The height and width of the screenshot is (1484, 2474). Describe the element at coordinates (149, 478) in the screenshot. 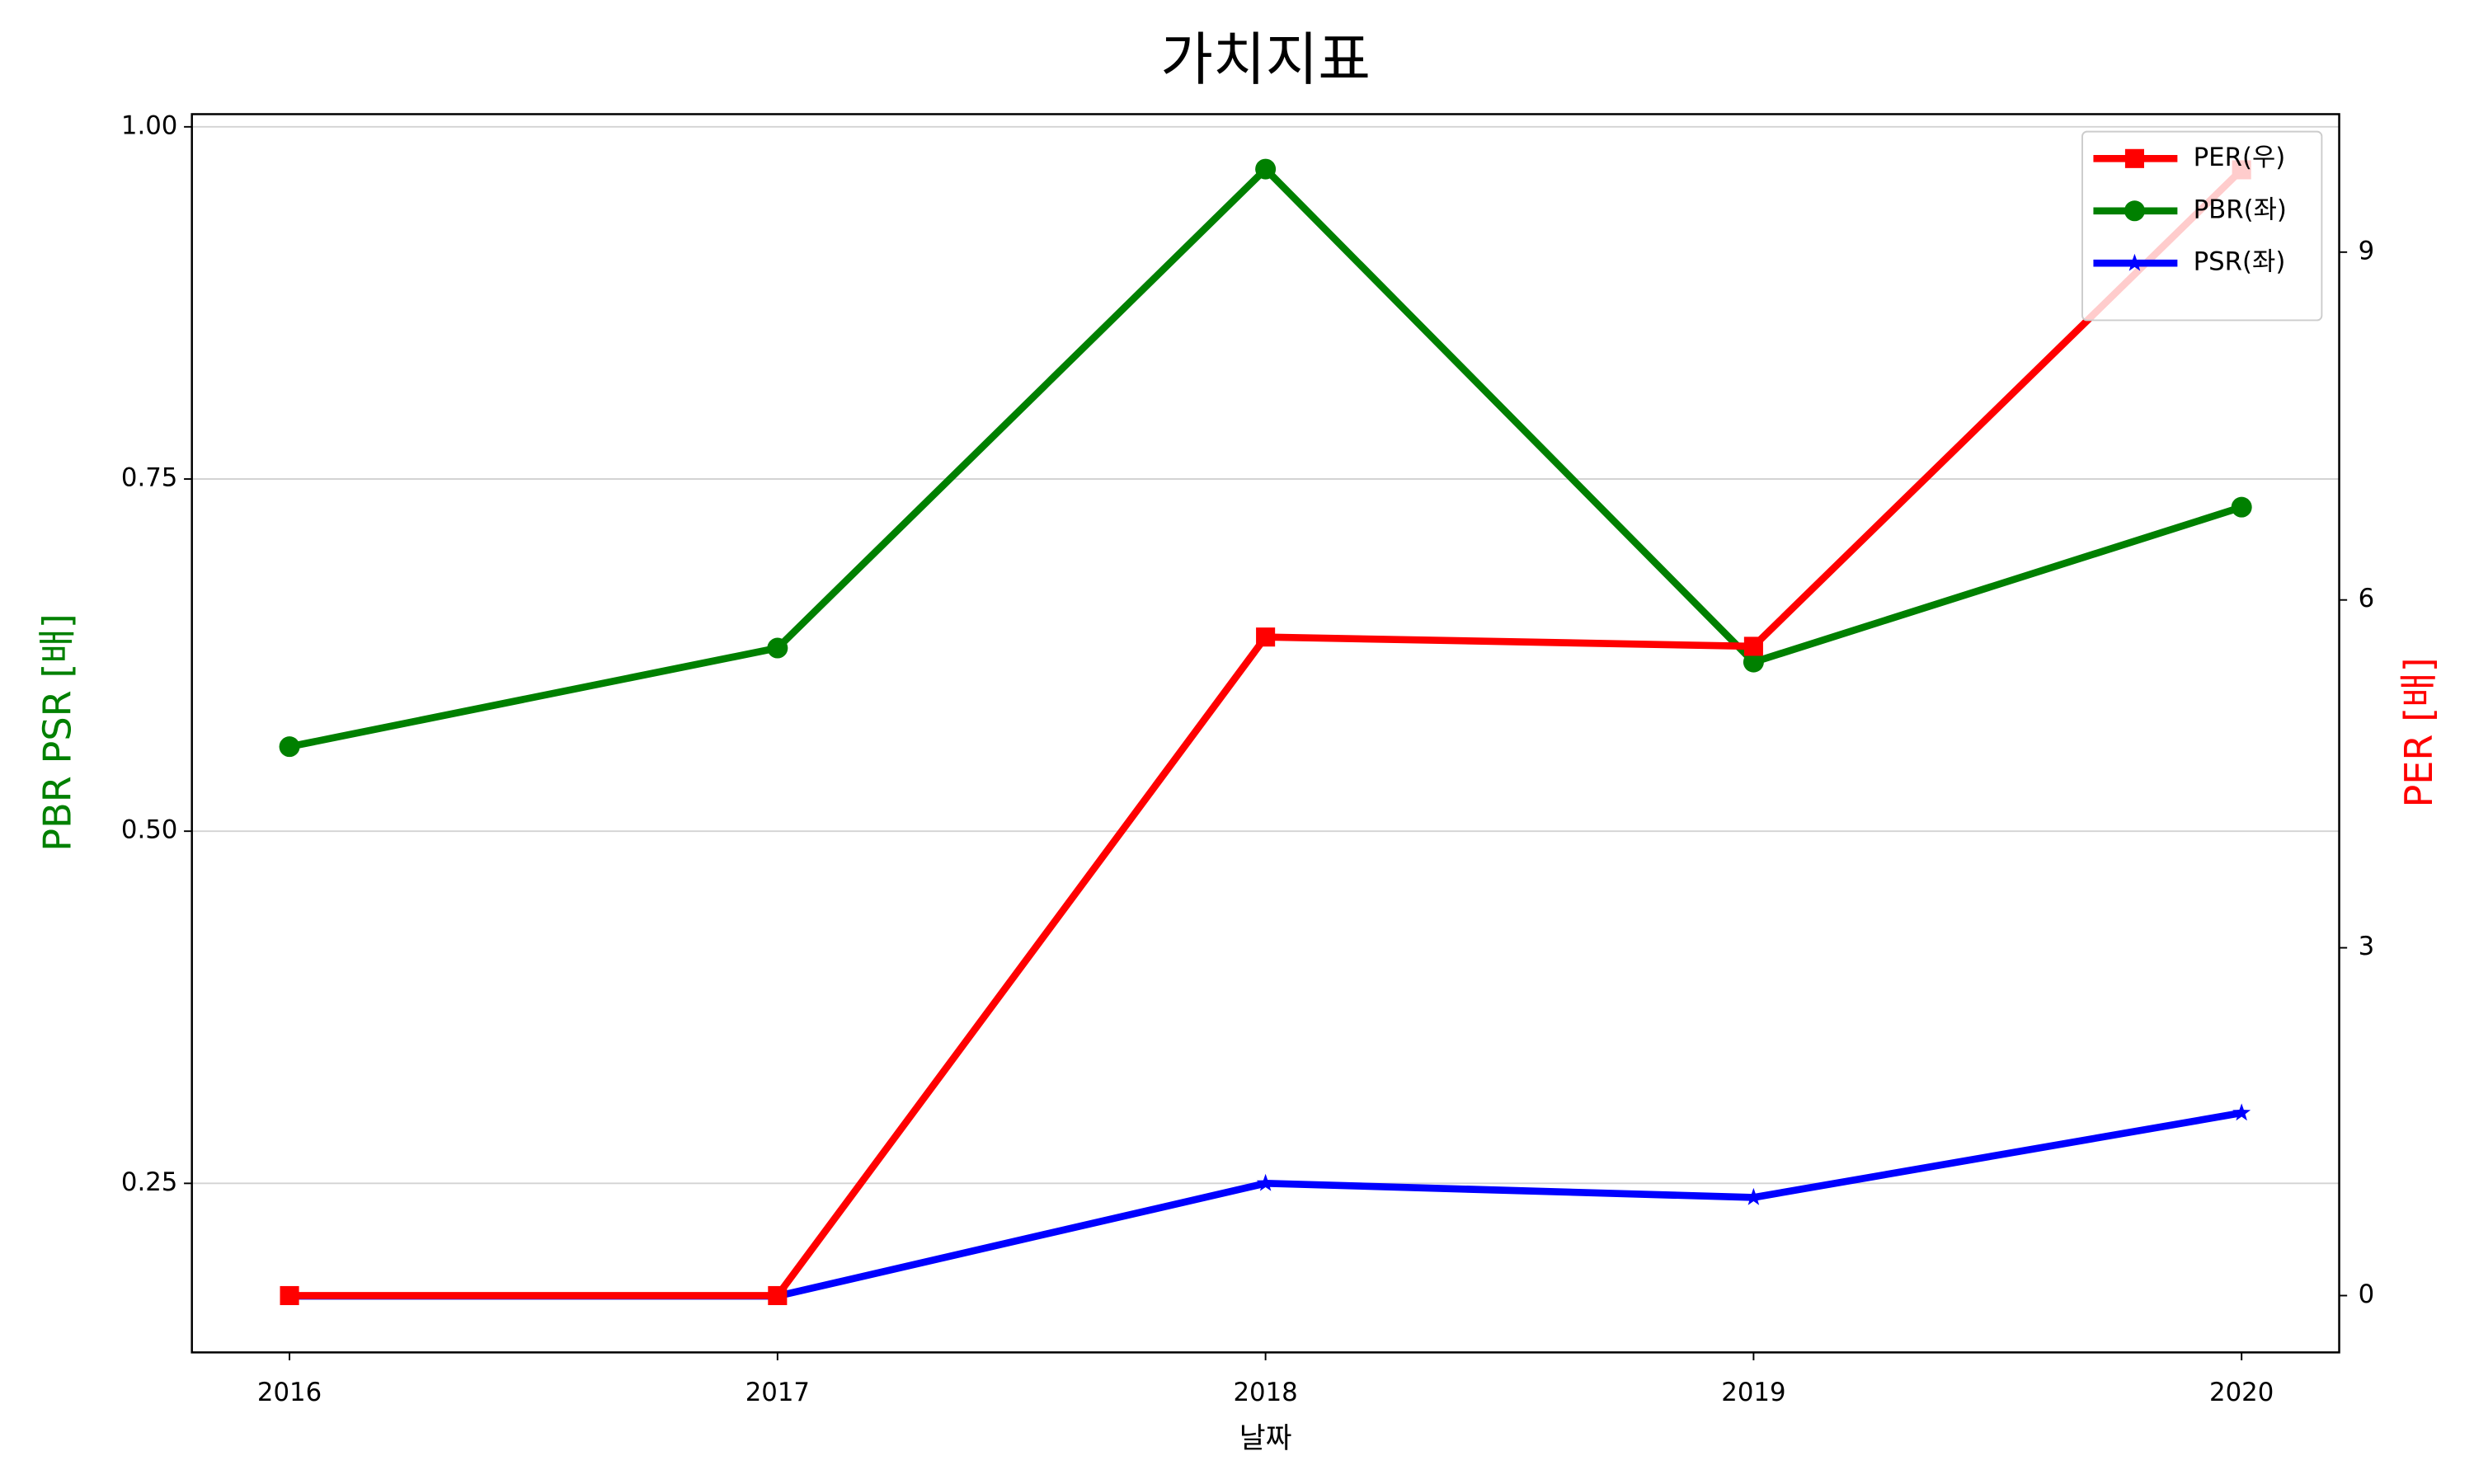

I see `y-tick-label: 0.75` at that location.